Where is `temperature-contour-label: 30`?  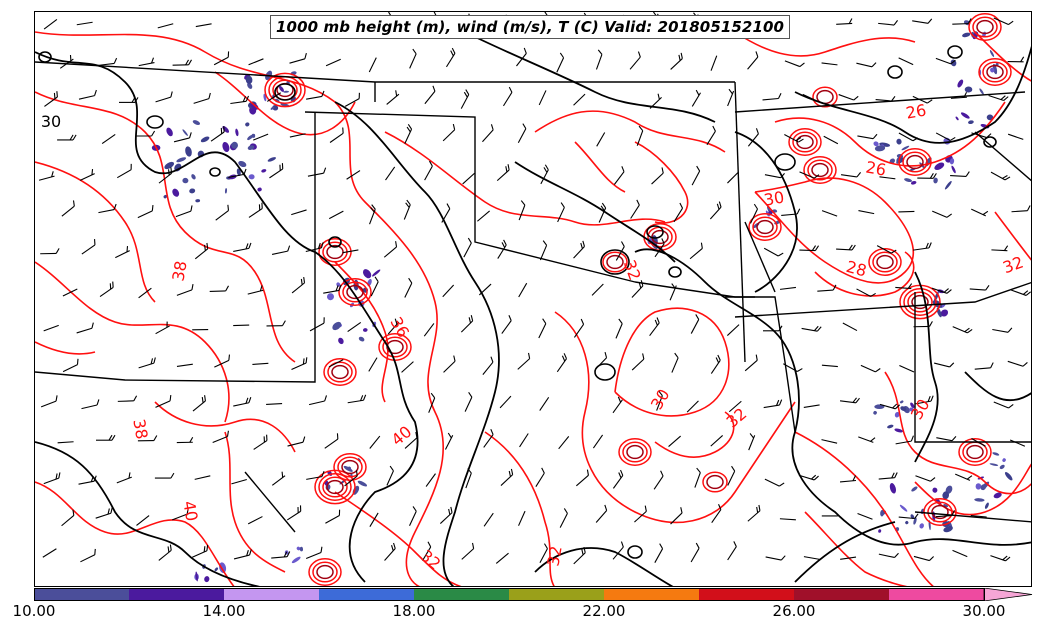 temperature-contour-label: 30 is located at coordinates (773, 198).